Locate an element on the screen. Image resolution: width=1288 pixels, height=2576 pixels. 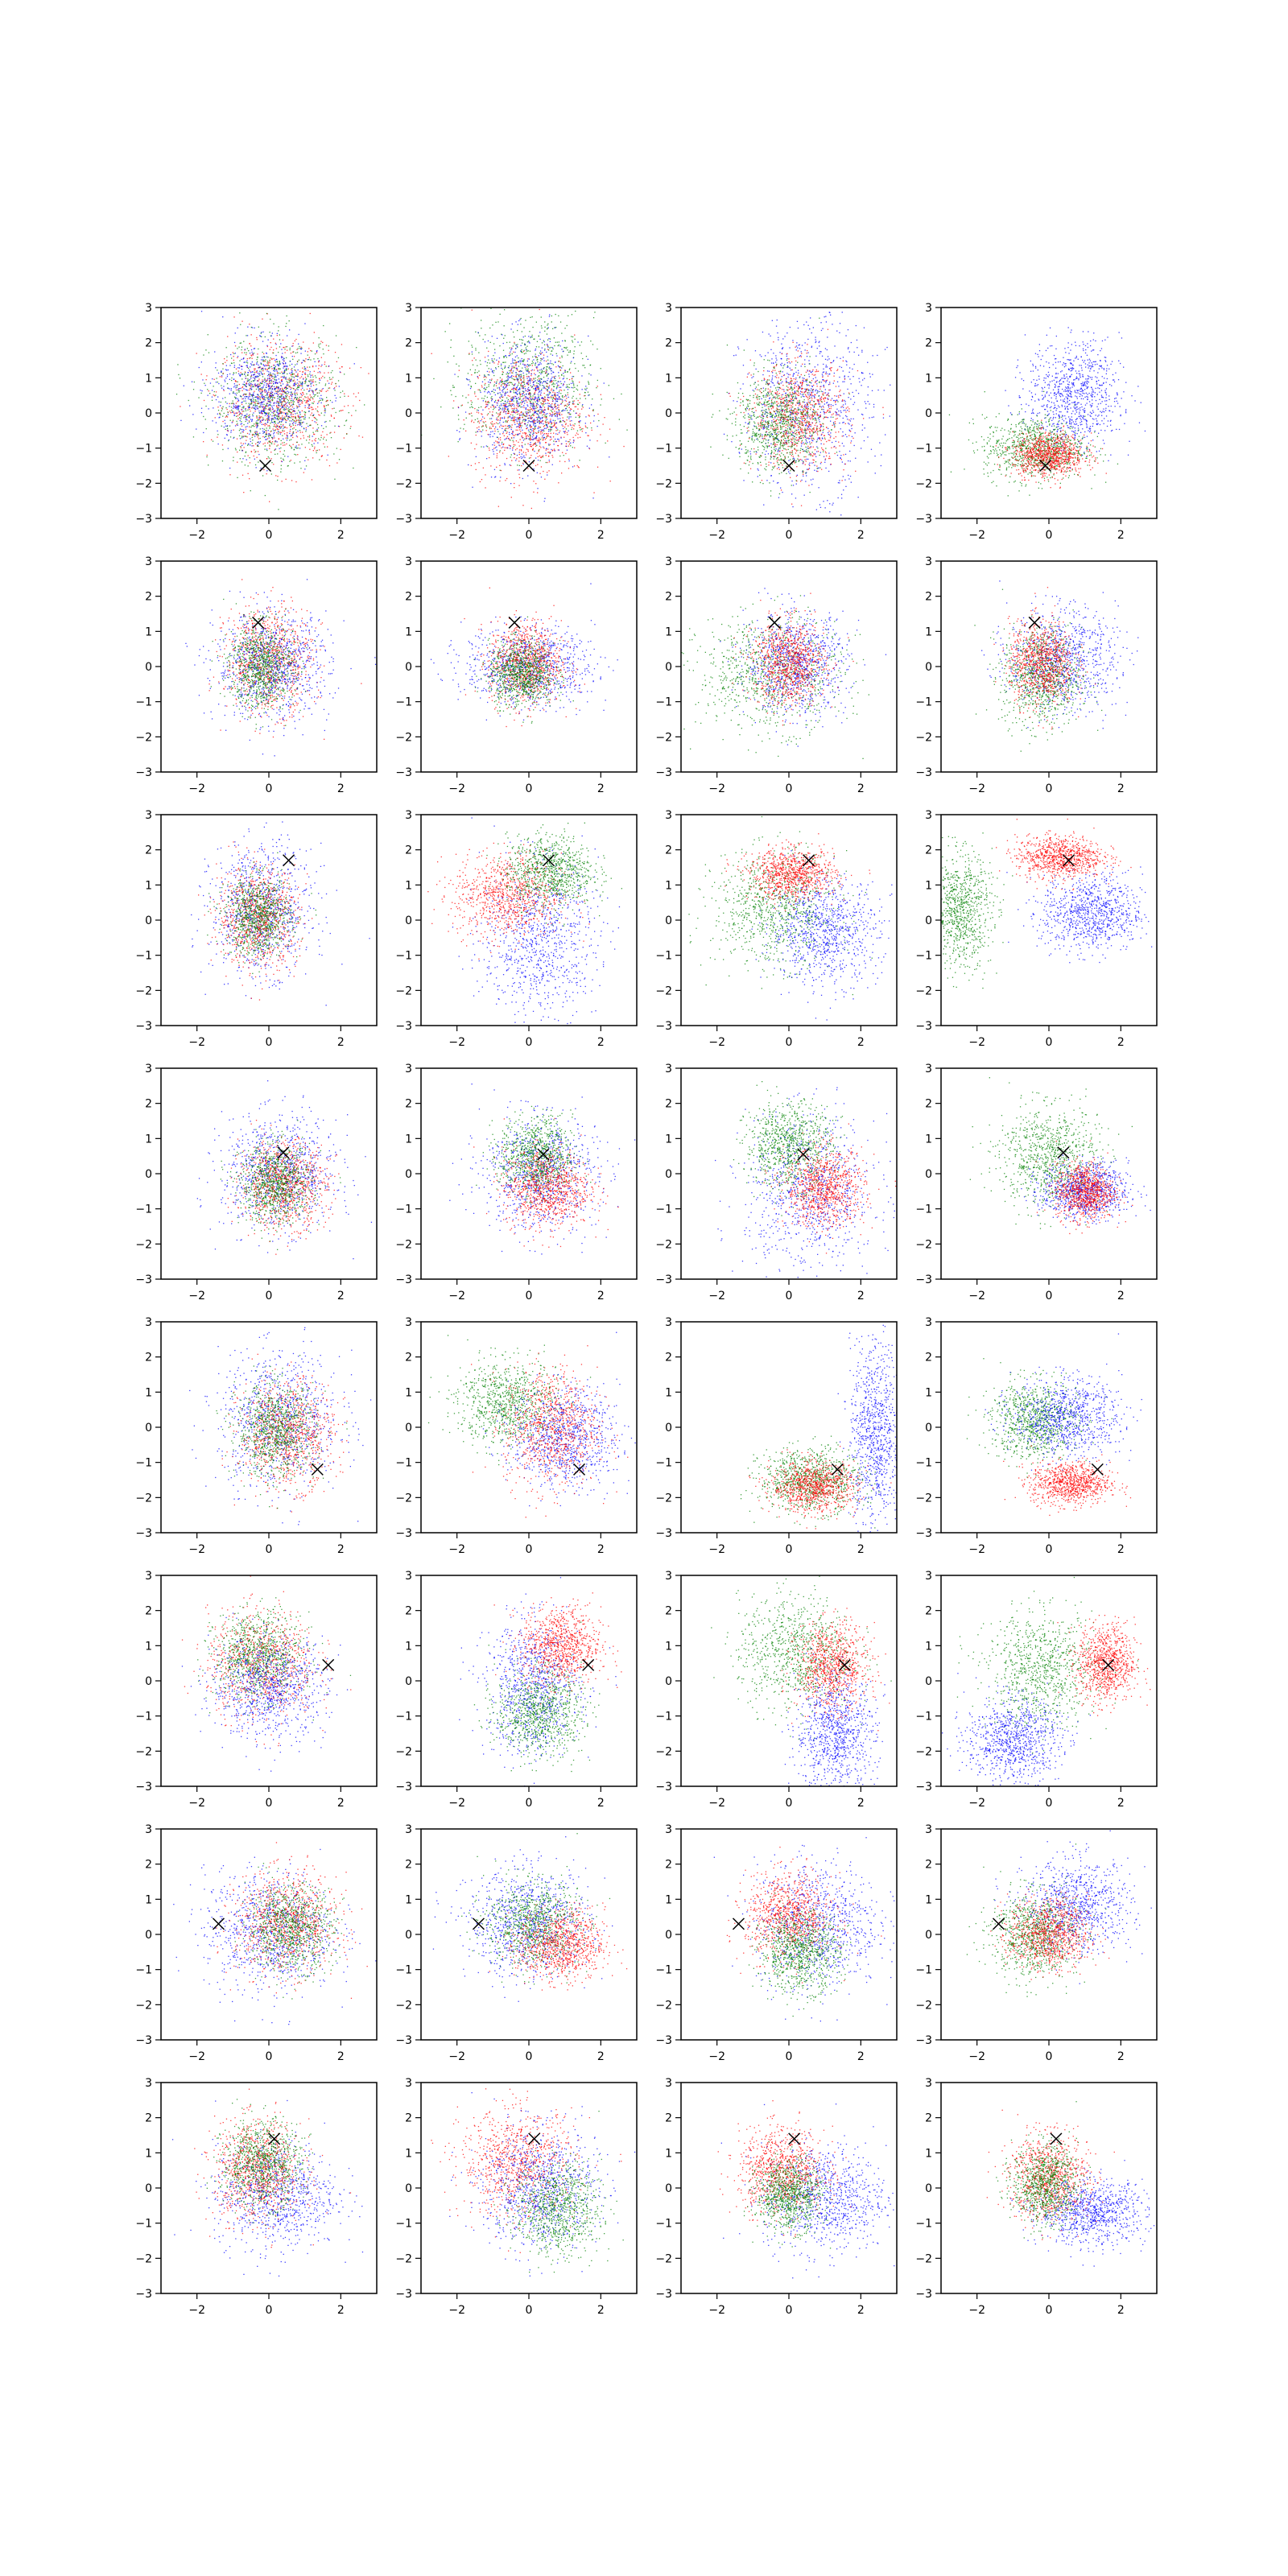
axes-frame is located at coordinates (1049, 1173).